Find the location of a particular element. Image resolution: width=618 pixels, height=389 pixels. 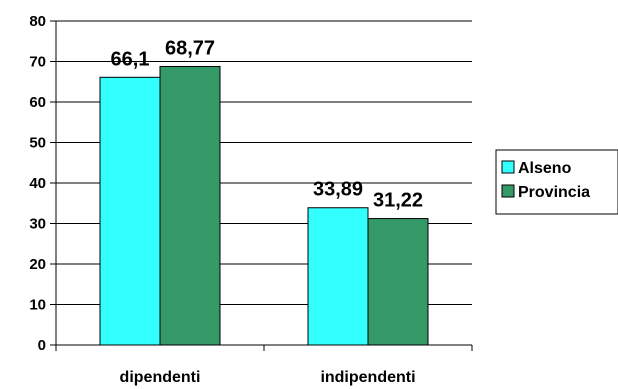

legend-label: Alseno is located at coordinates (545, 168).